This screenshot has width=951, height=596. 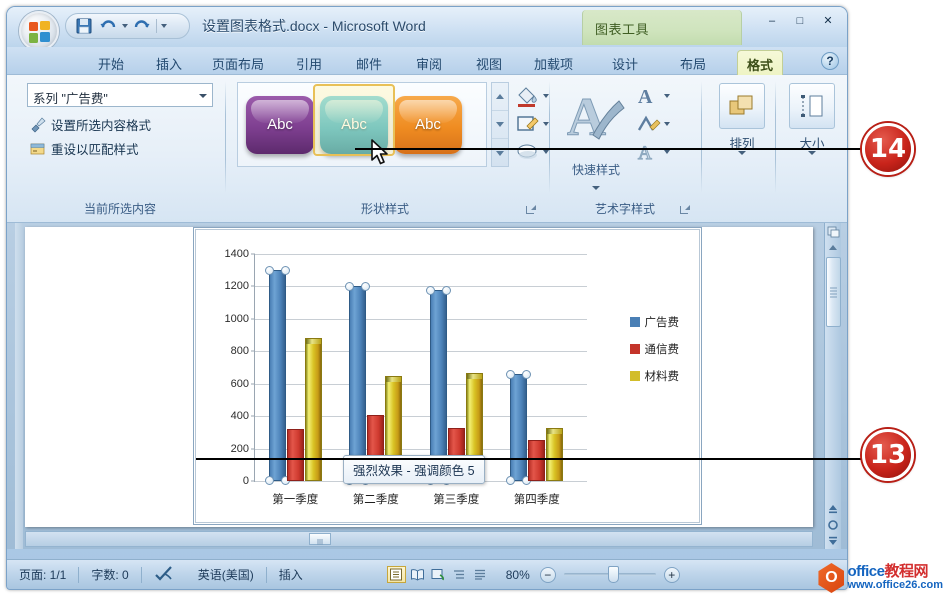 What do you see at coordinates (417, 574) in the screenshot?
I see `view-full-screen-reading-button` at bounding box center [417, 574].